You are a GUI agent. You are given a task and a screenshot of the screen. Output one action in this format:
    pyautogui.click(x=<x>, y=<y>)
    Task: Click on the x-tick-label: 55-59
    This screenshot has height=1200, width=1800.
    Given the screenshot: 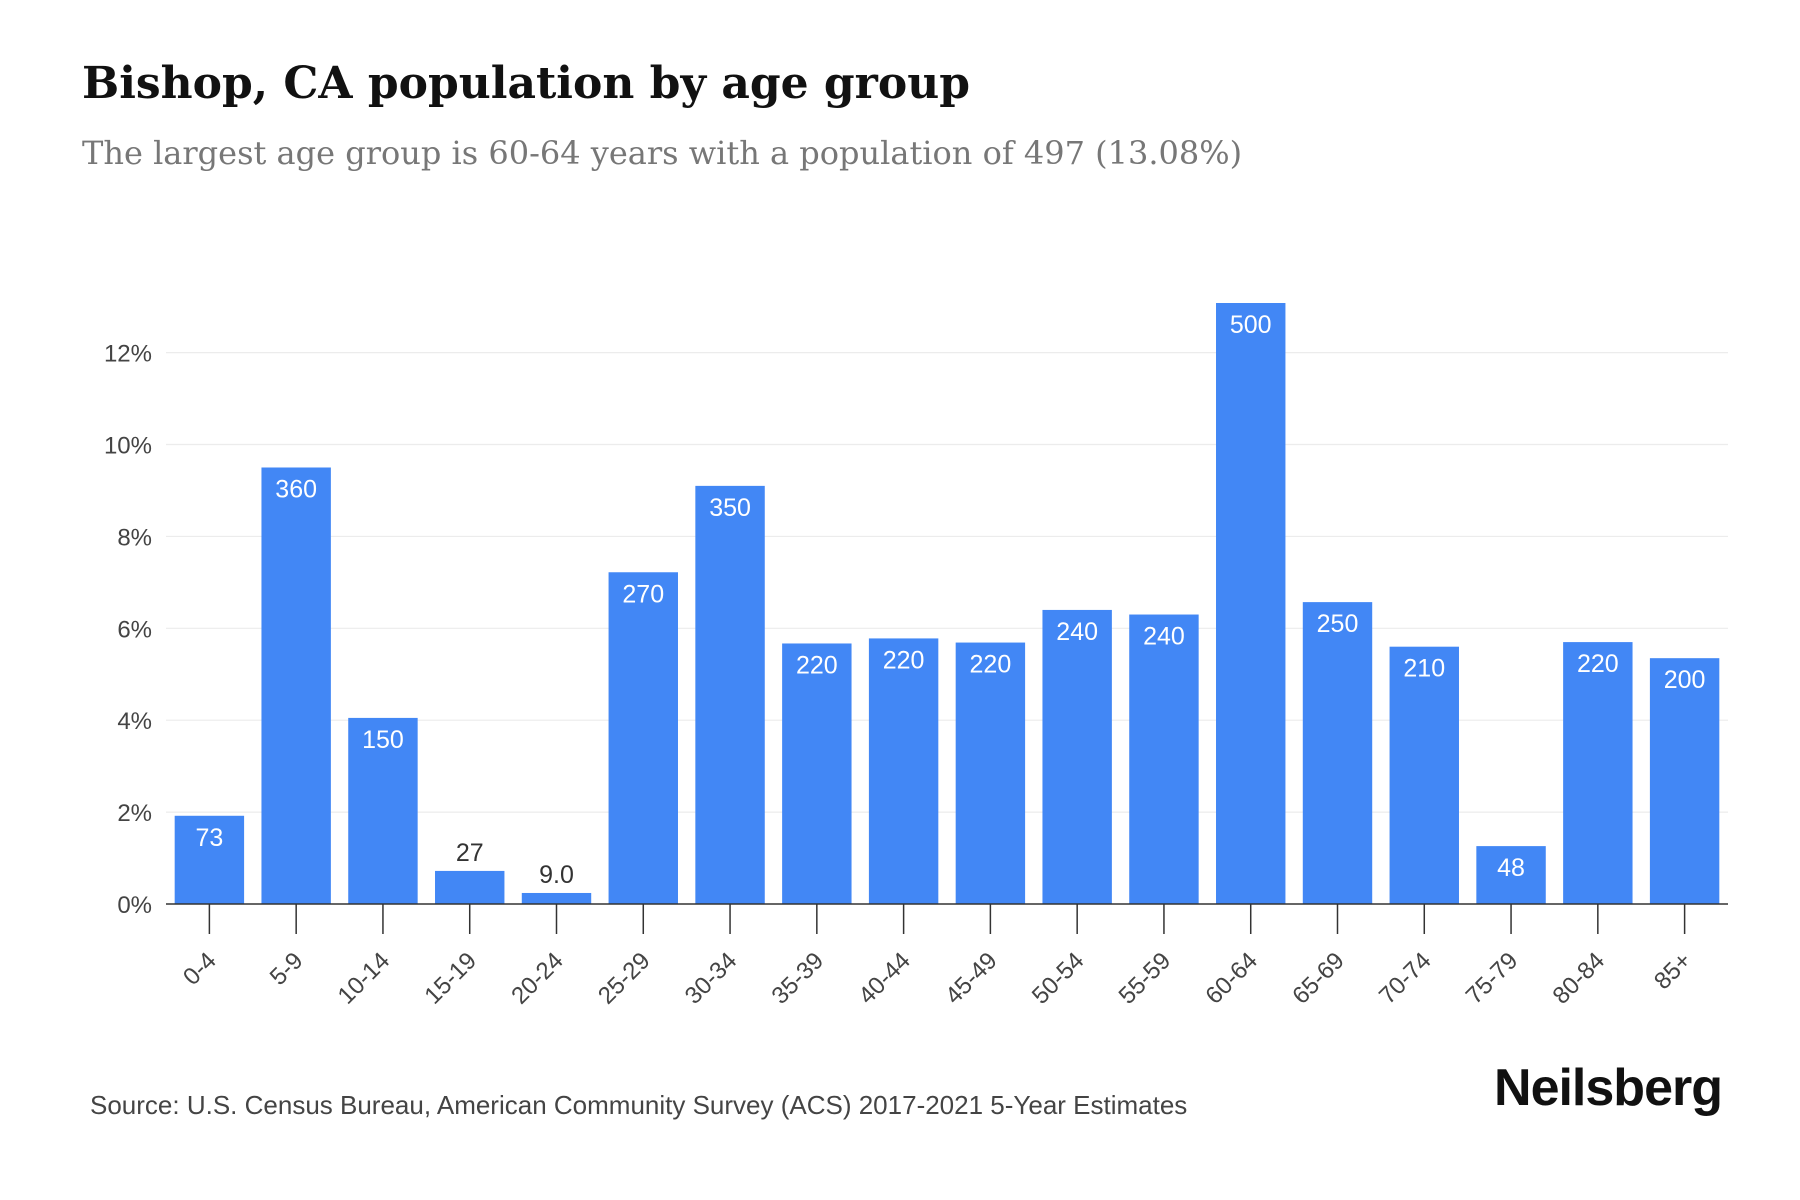 What is the action you would take?
    pyautogui.click(x=1145, y=978)
    